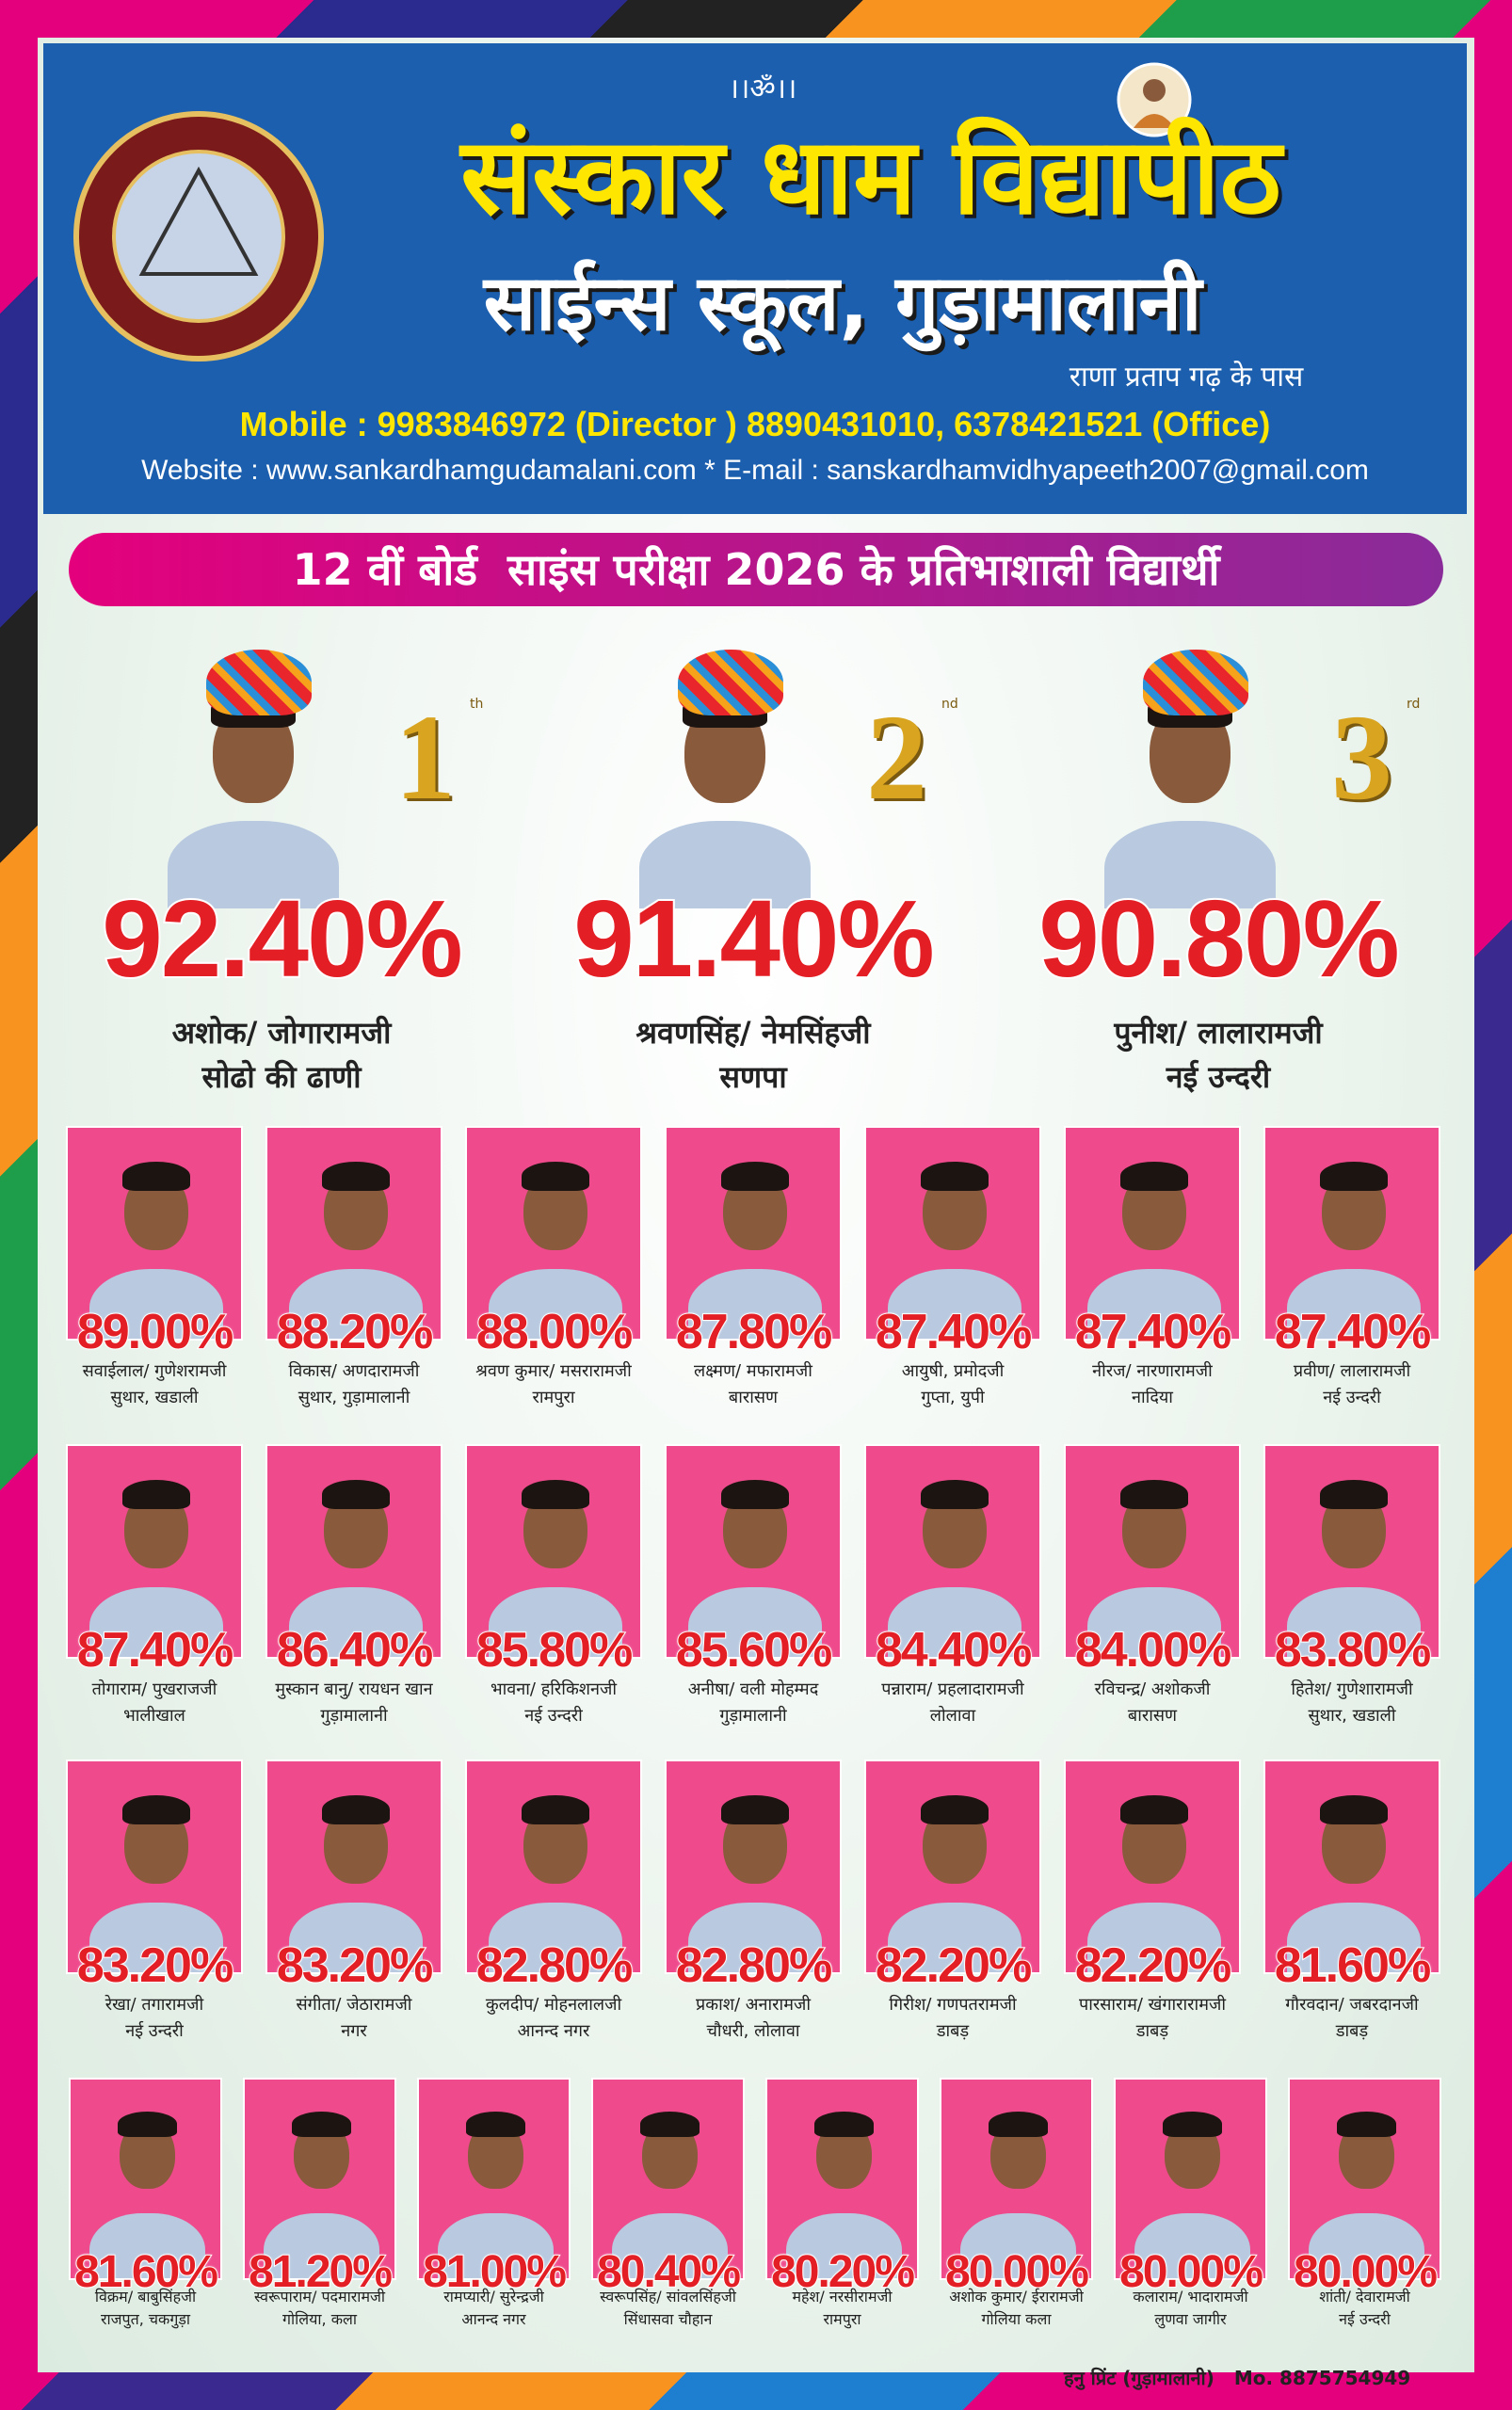 The height and width of the screenshot is (2410, 1512). Describe the element at coordinates (753, 1371) in the screenshot. I see `student-name: लक्ष्मण/ मफारामजी` at that location.